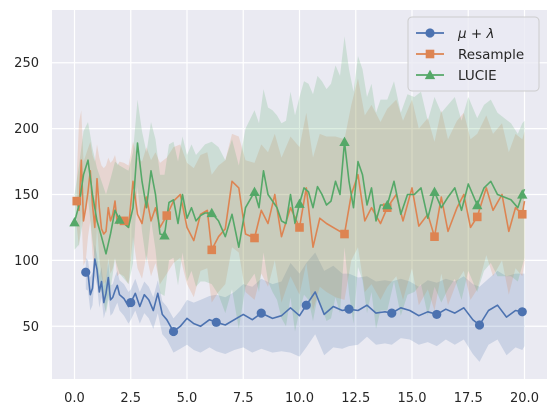 The image size is (558, 417). What do you see at coordinates (468, 398) in the screenshot?
I see `x-tick-label: 17.5` at bounding box center [468, 398].